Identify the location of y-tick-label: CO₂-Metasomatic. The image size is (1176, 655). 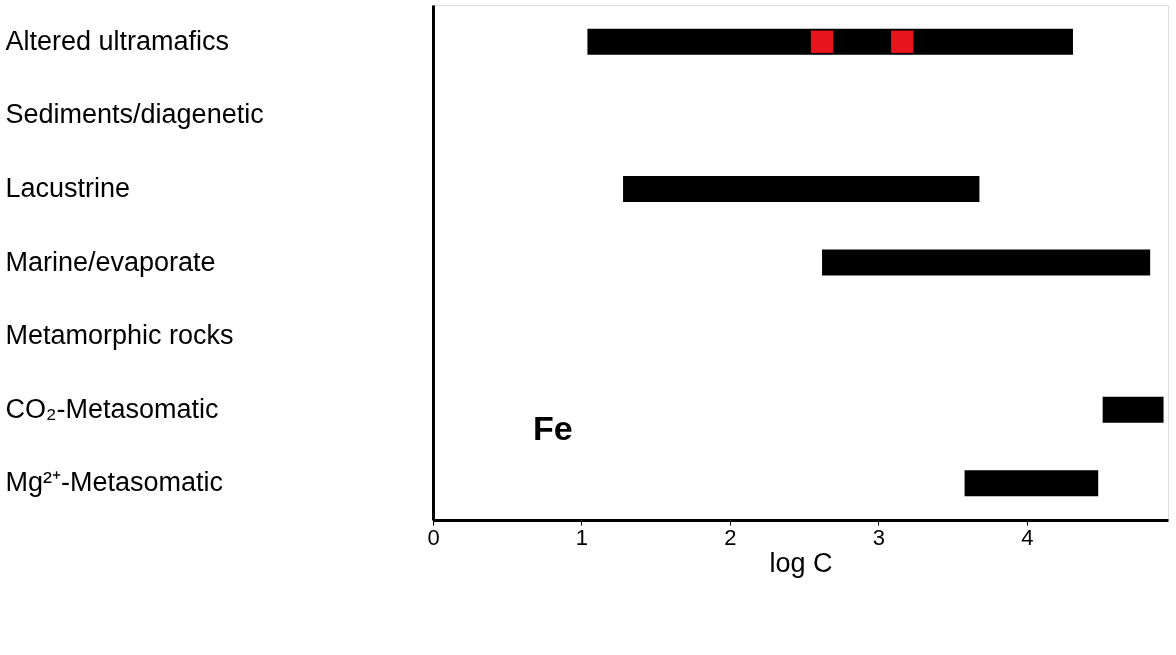
(112, 408).